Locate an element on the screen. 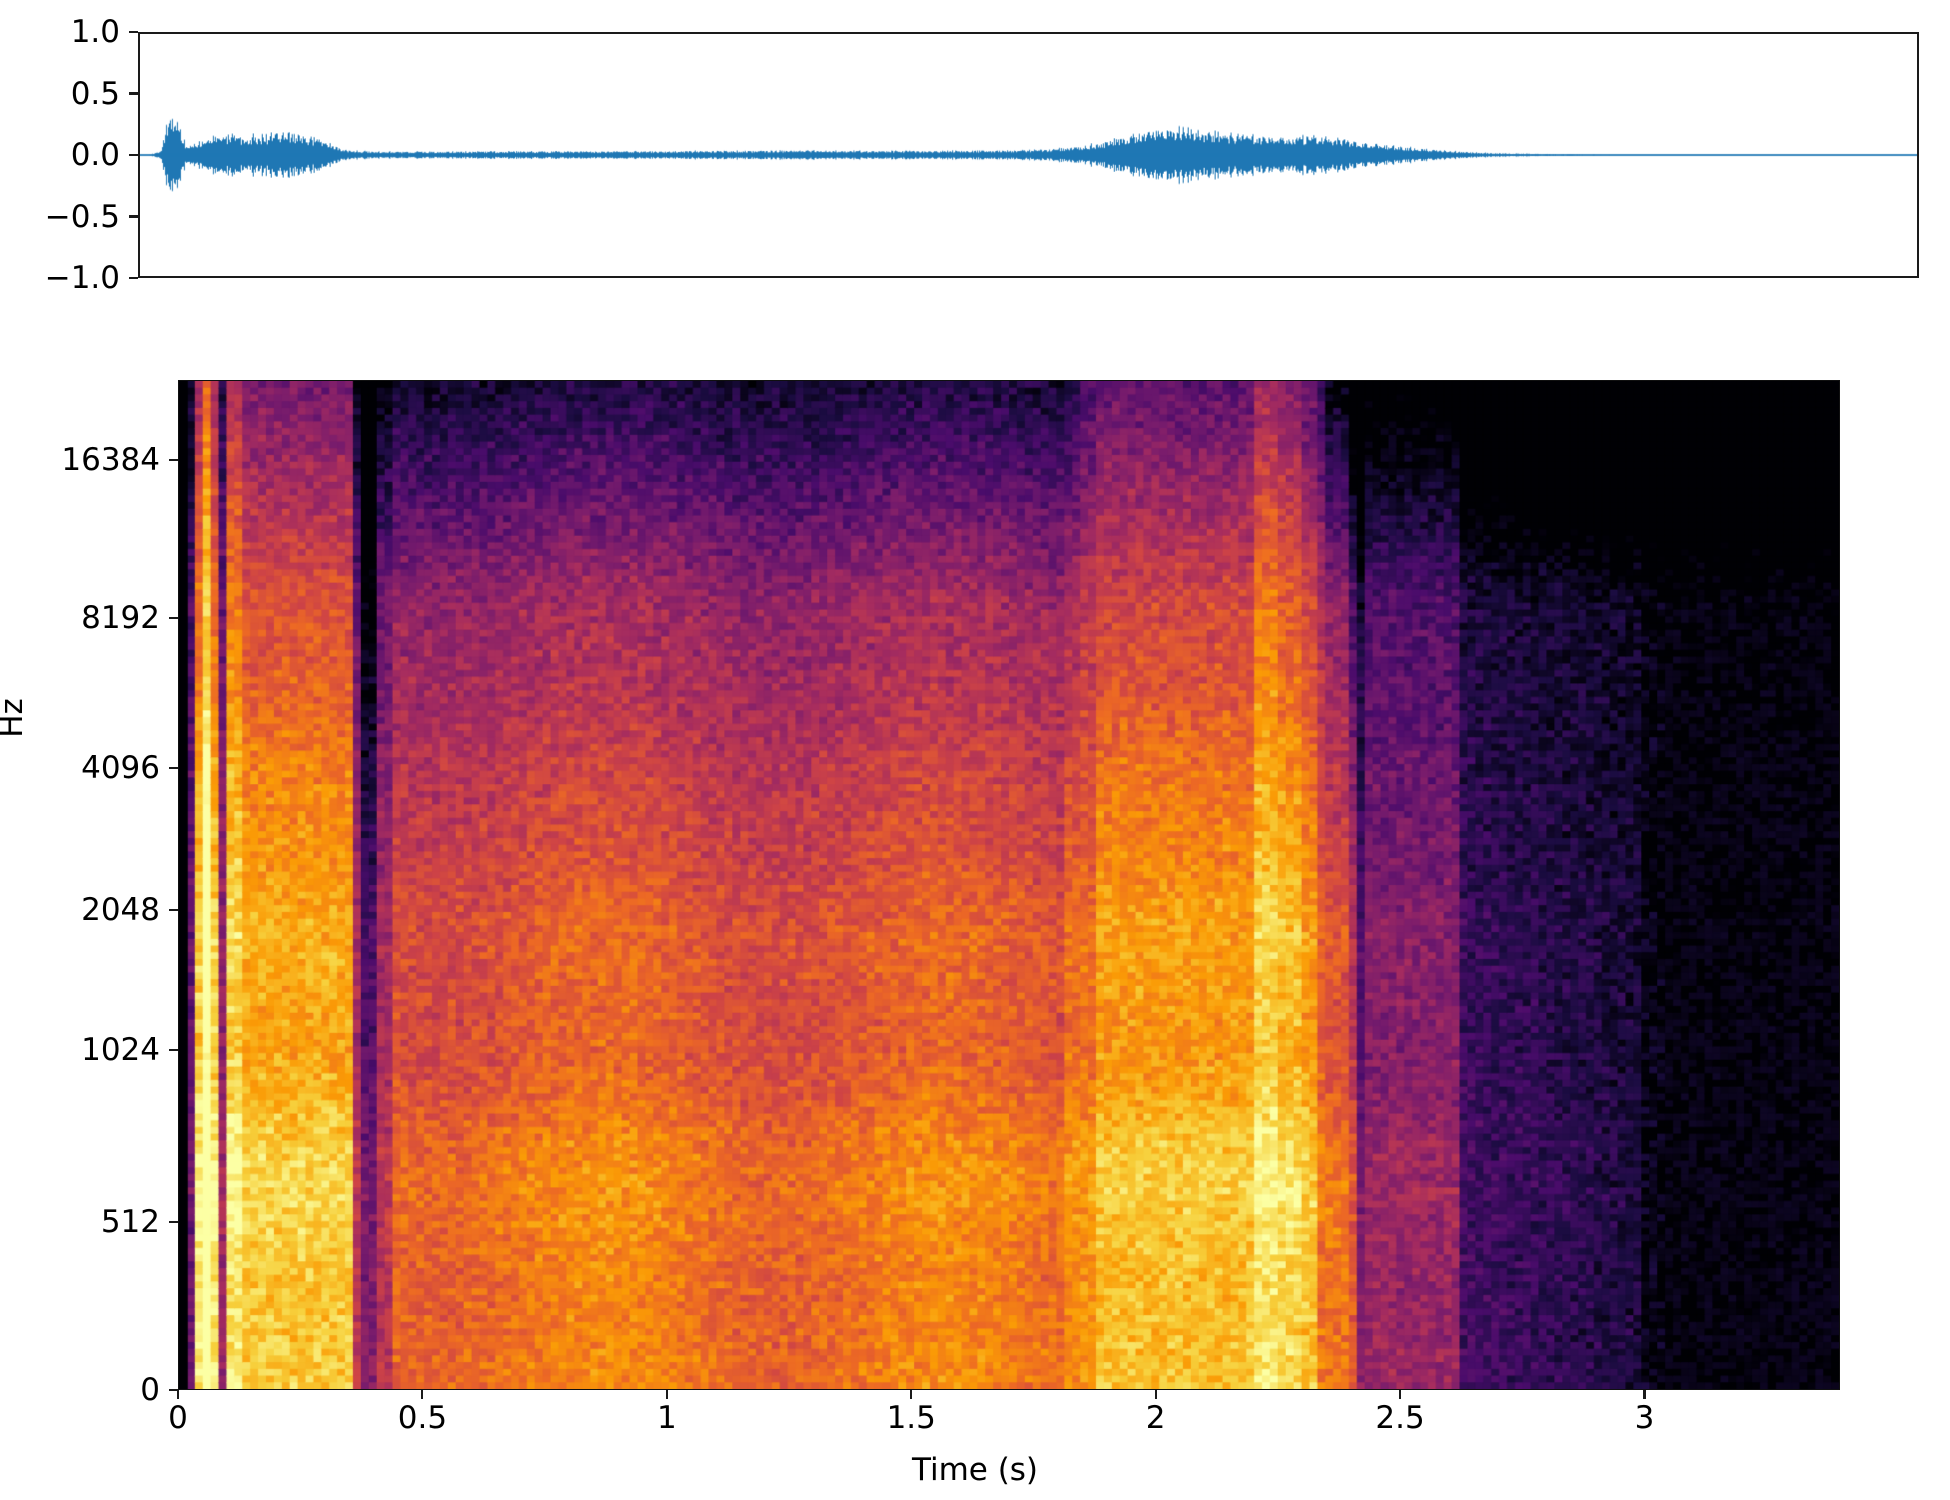 This screenshot has width=1950, height=1500. spectrogram-xtick-label: 1 is located at coordinates (666, 1418).